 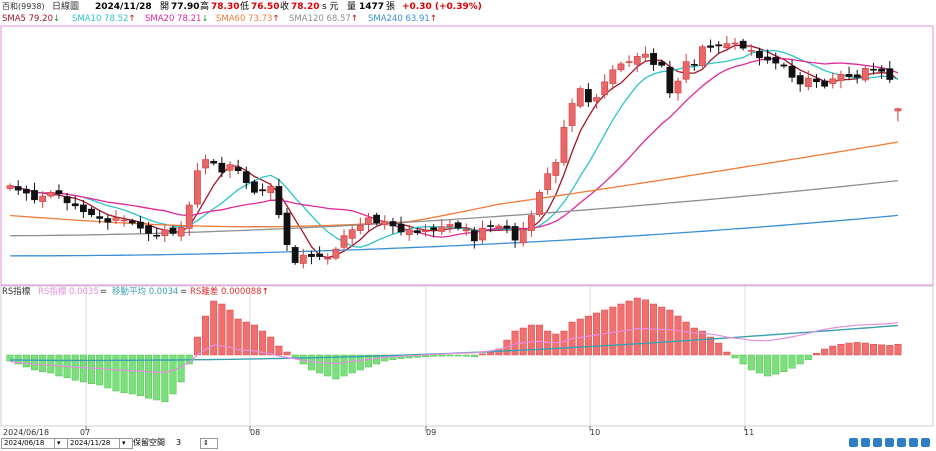 What do you see at coordinates (179, 442) in the screenshot?
I see `keep-space-value: 3` at bounding box center [179, 442].